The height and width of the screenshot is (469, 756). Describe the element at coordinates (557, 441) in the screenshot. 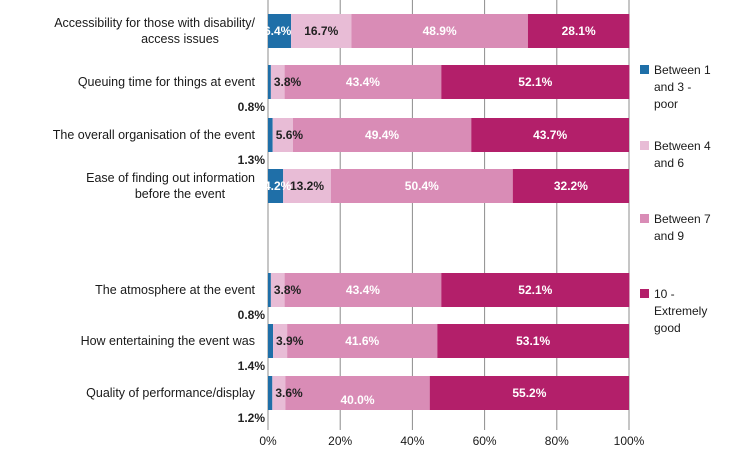

I see `x-tick-label: 80%` at that location.